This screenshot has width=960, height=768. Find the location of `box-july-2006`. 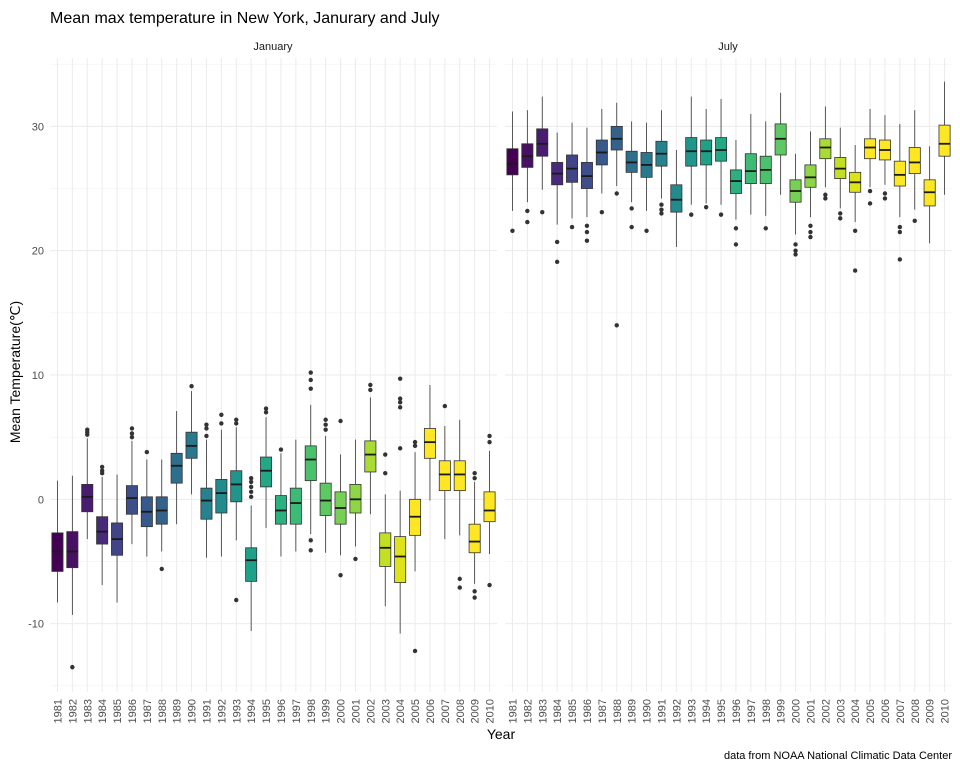

box-july-2006 is located at coordinates (884, 158).